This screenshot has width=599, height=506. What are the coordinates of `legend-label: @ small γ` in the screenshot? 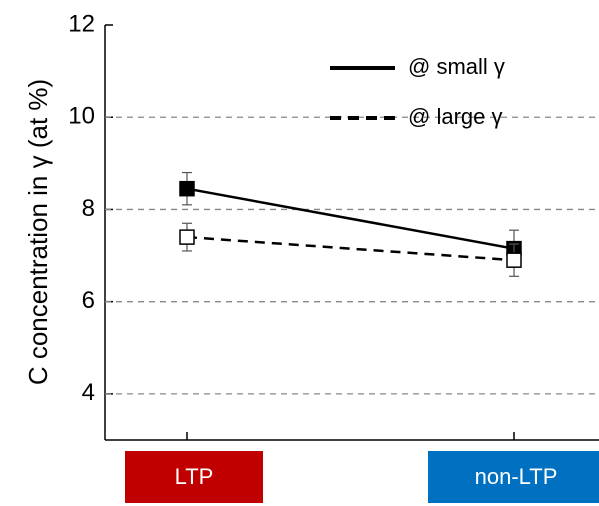 It's located at (456, 66).